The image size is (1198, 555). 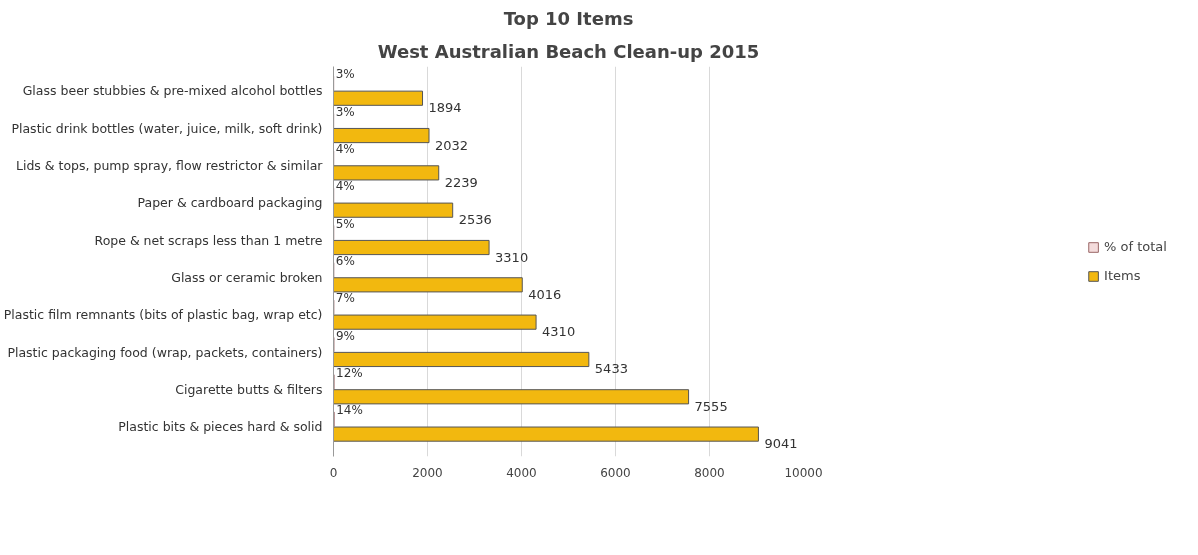 I want to click on chart-subtitle: West Australian Beach Clean-up 2015, so click(x=568, y=51).